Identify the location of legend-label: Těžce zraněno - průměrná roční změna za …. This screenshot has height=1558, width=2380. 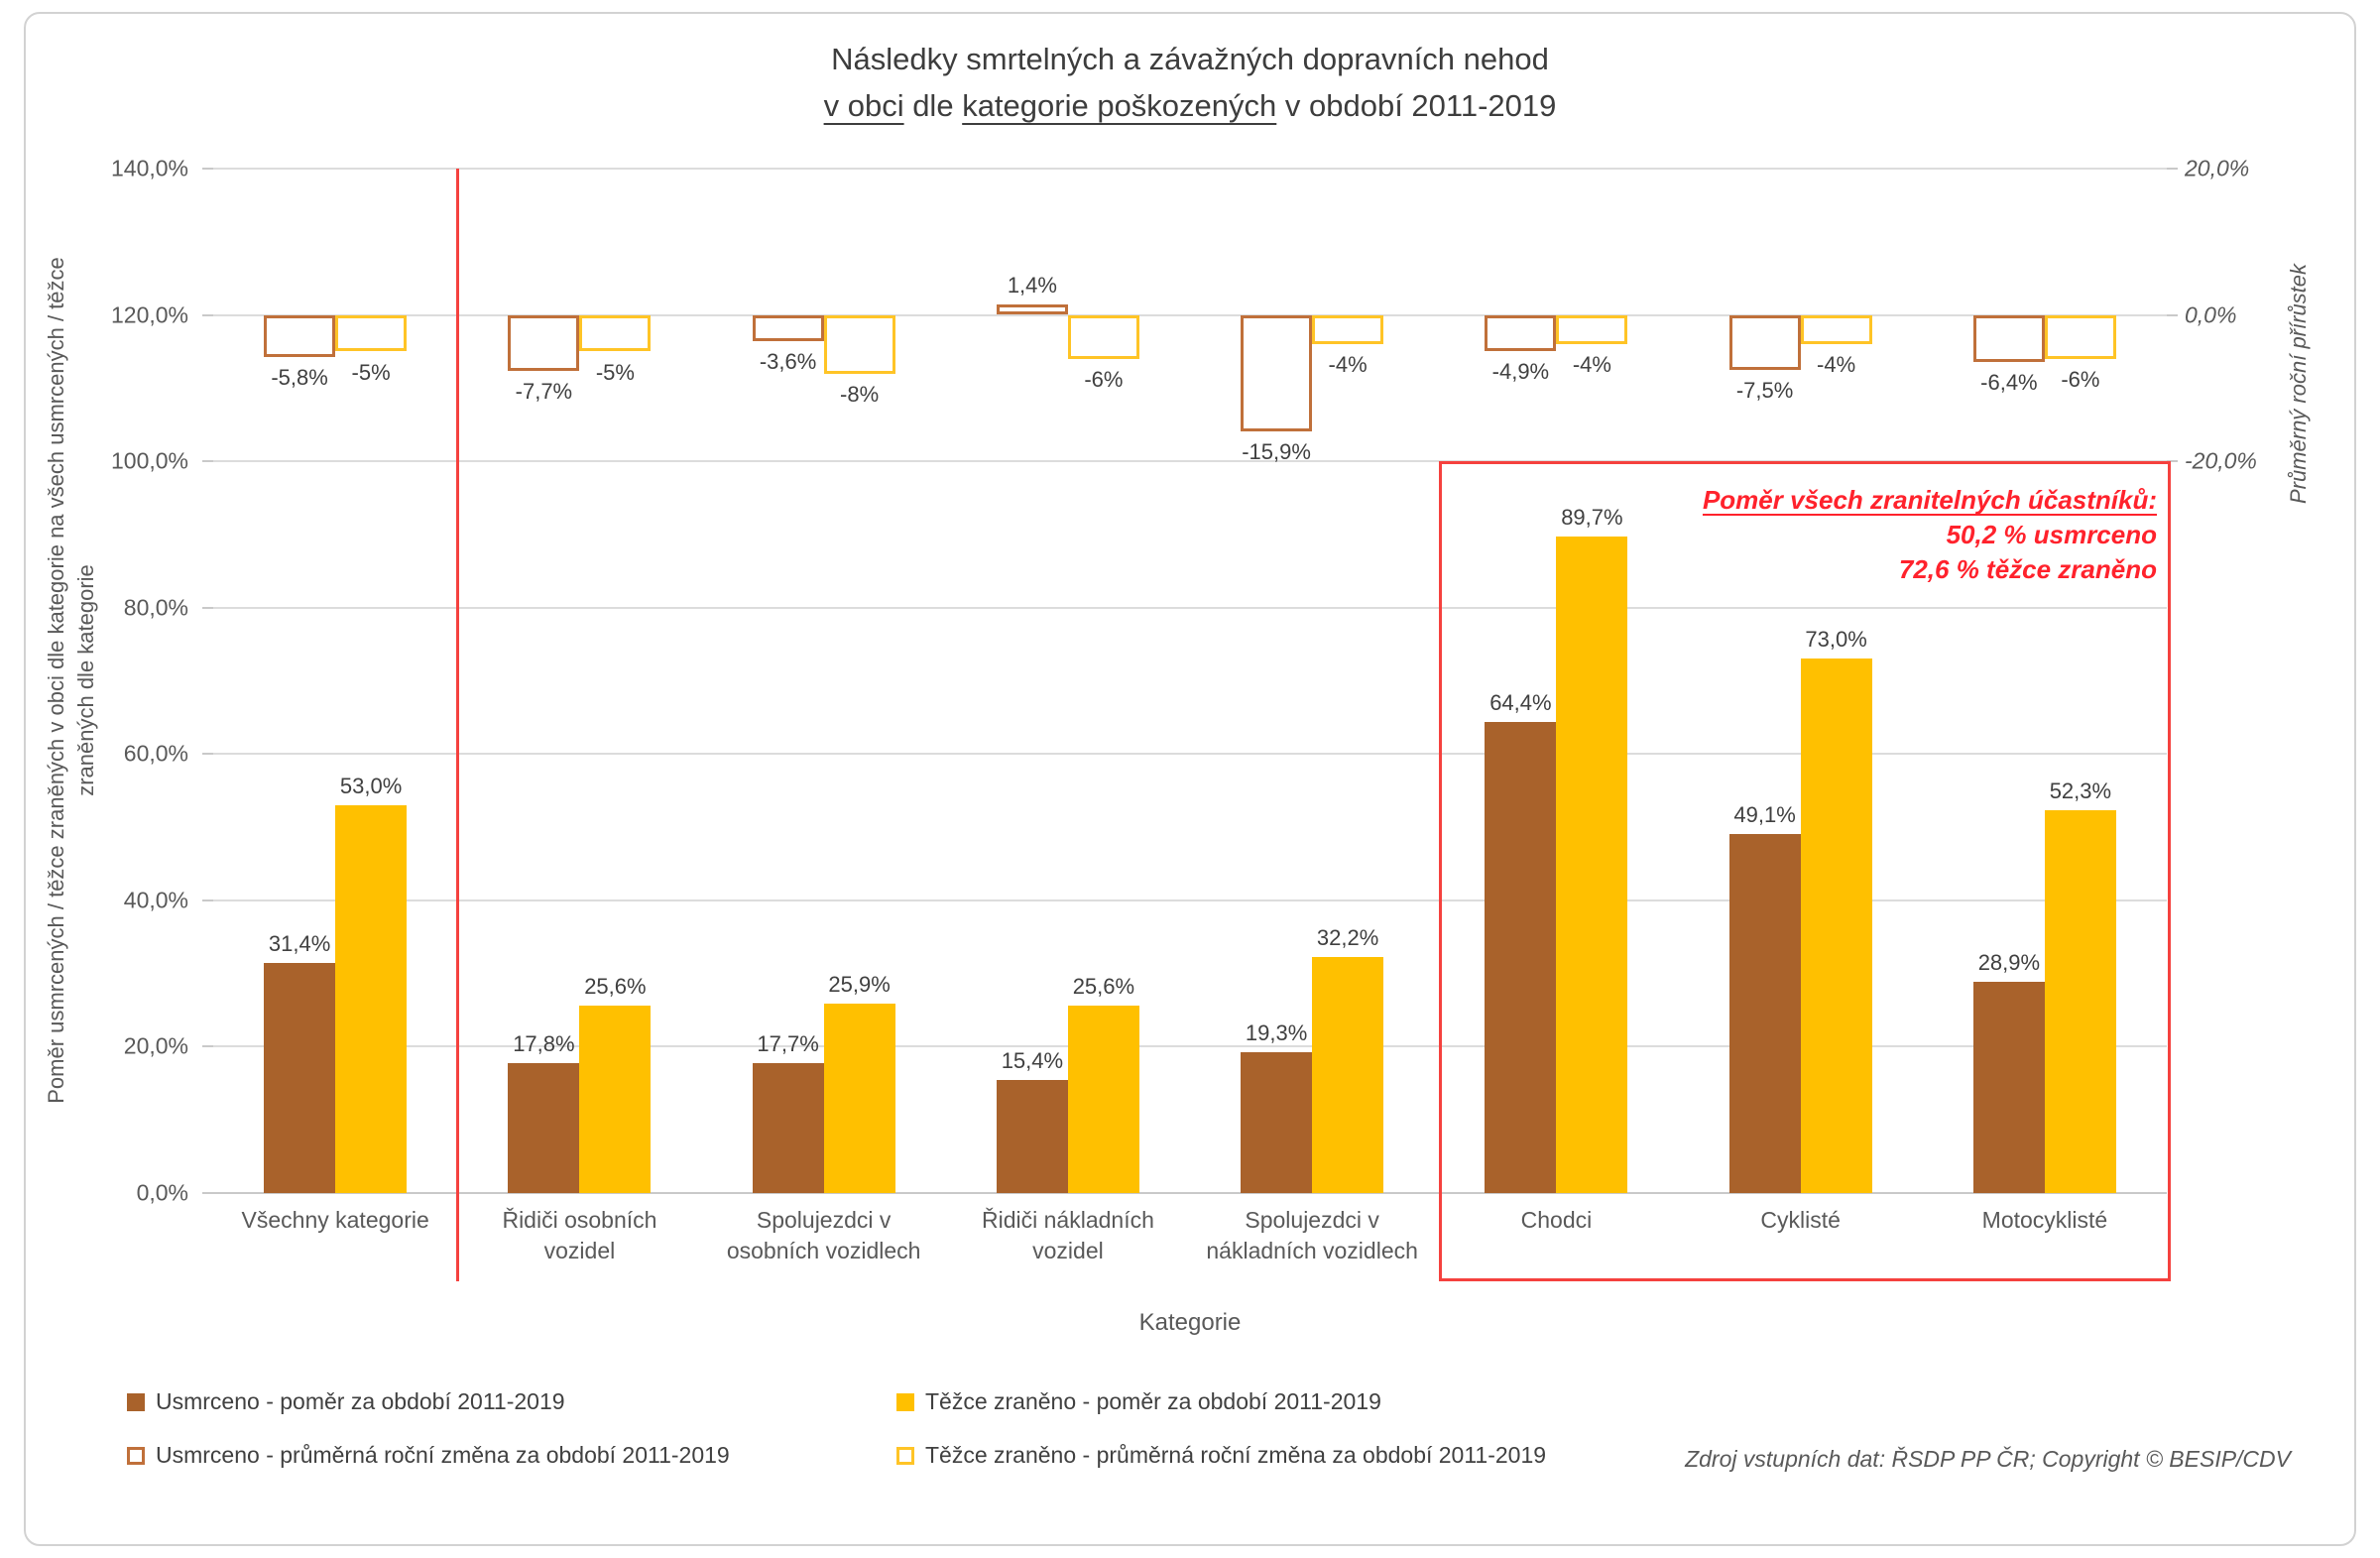
(1236, 1455).